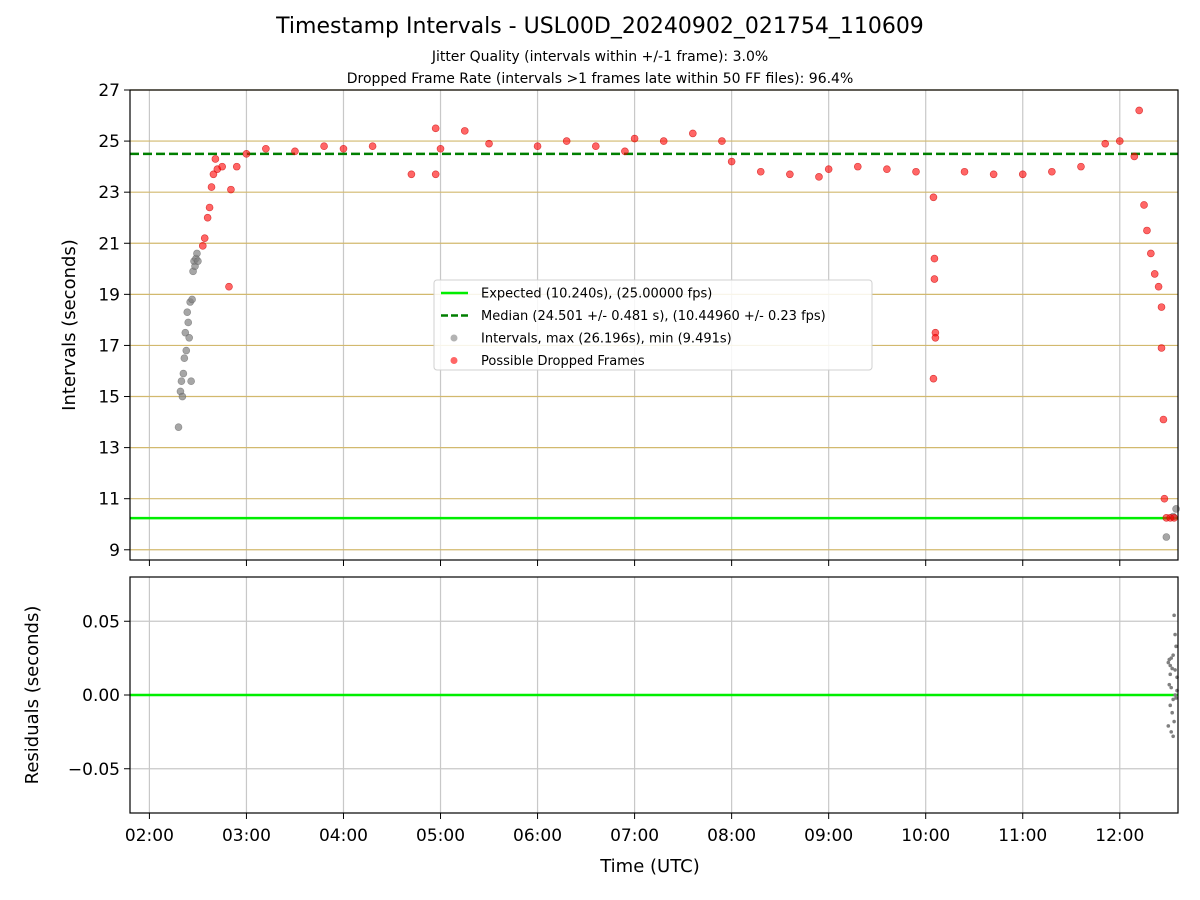  What do you see at coordinates (537, 836) in the screenshot?
I see `xtick-label-4: 06:00` at bounding box center [537, 836].